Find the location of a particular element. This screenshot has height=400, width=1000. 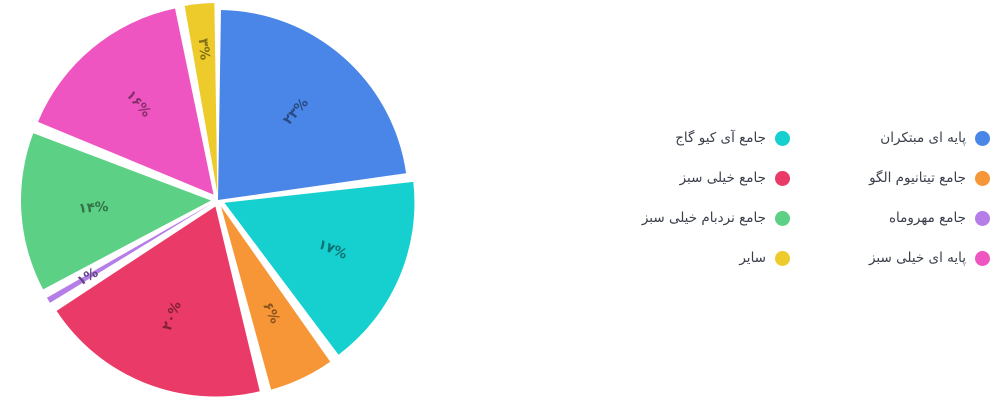

legend-item-1: جامع تیتانیوم الگو is located at coordinates (900, 178).